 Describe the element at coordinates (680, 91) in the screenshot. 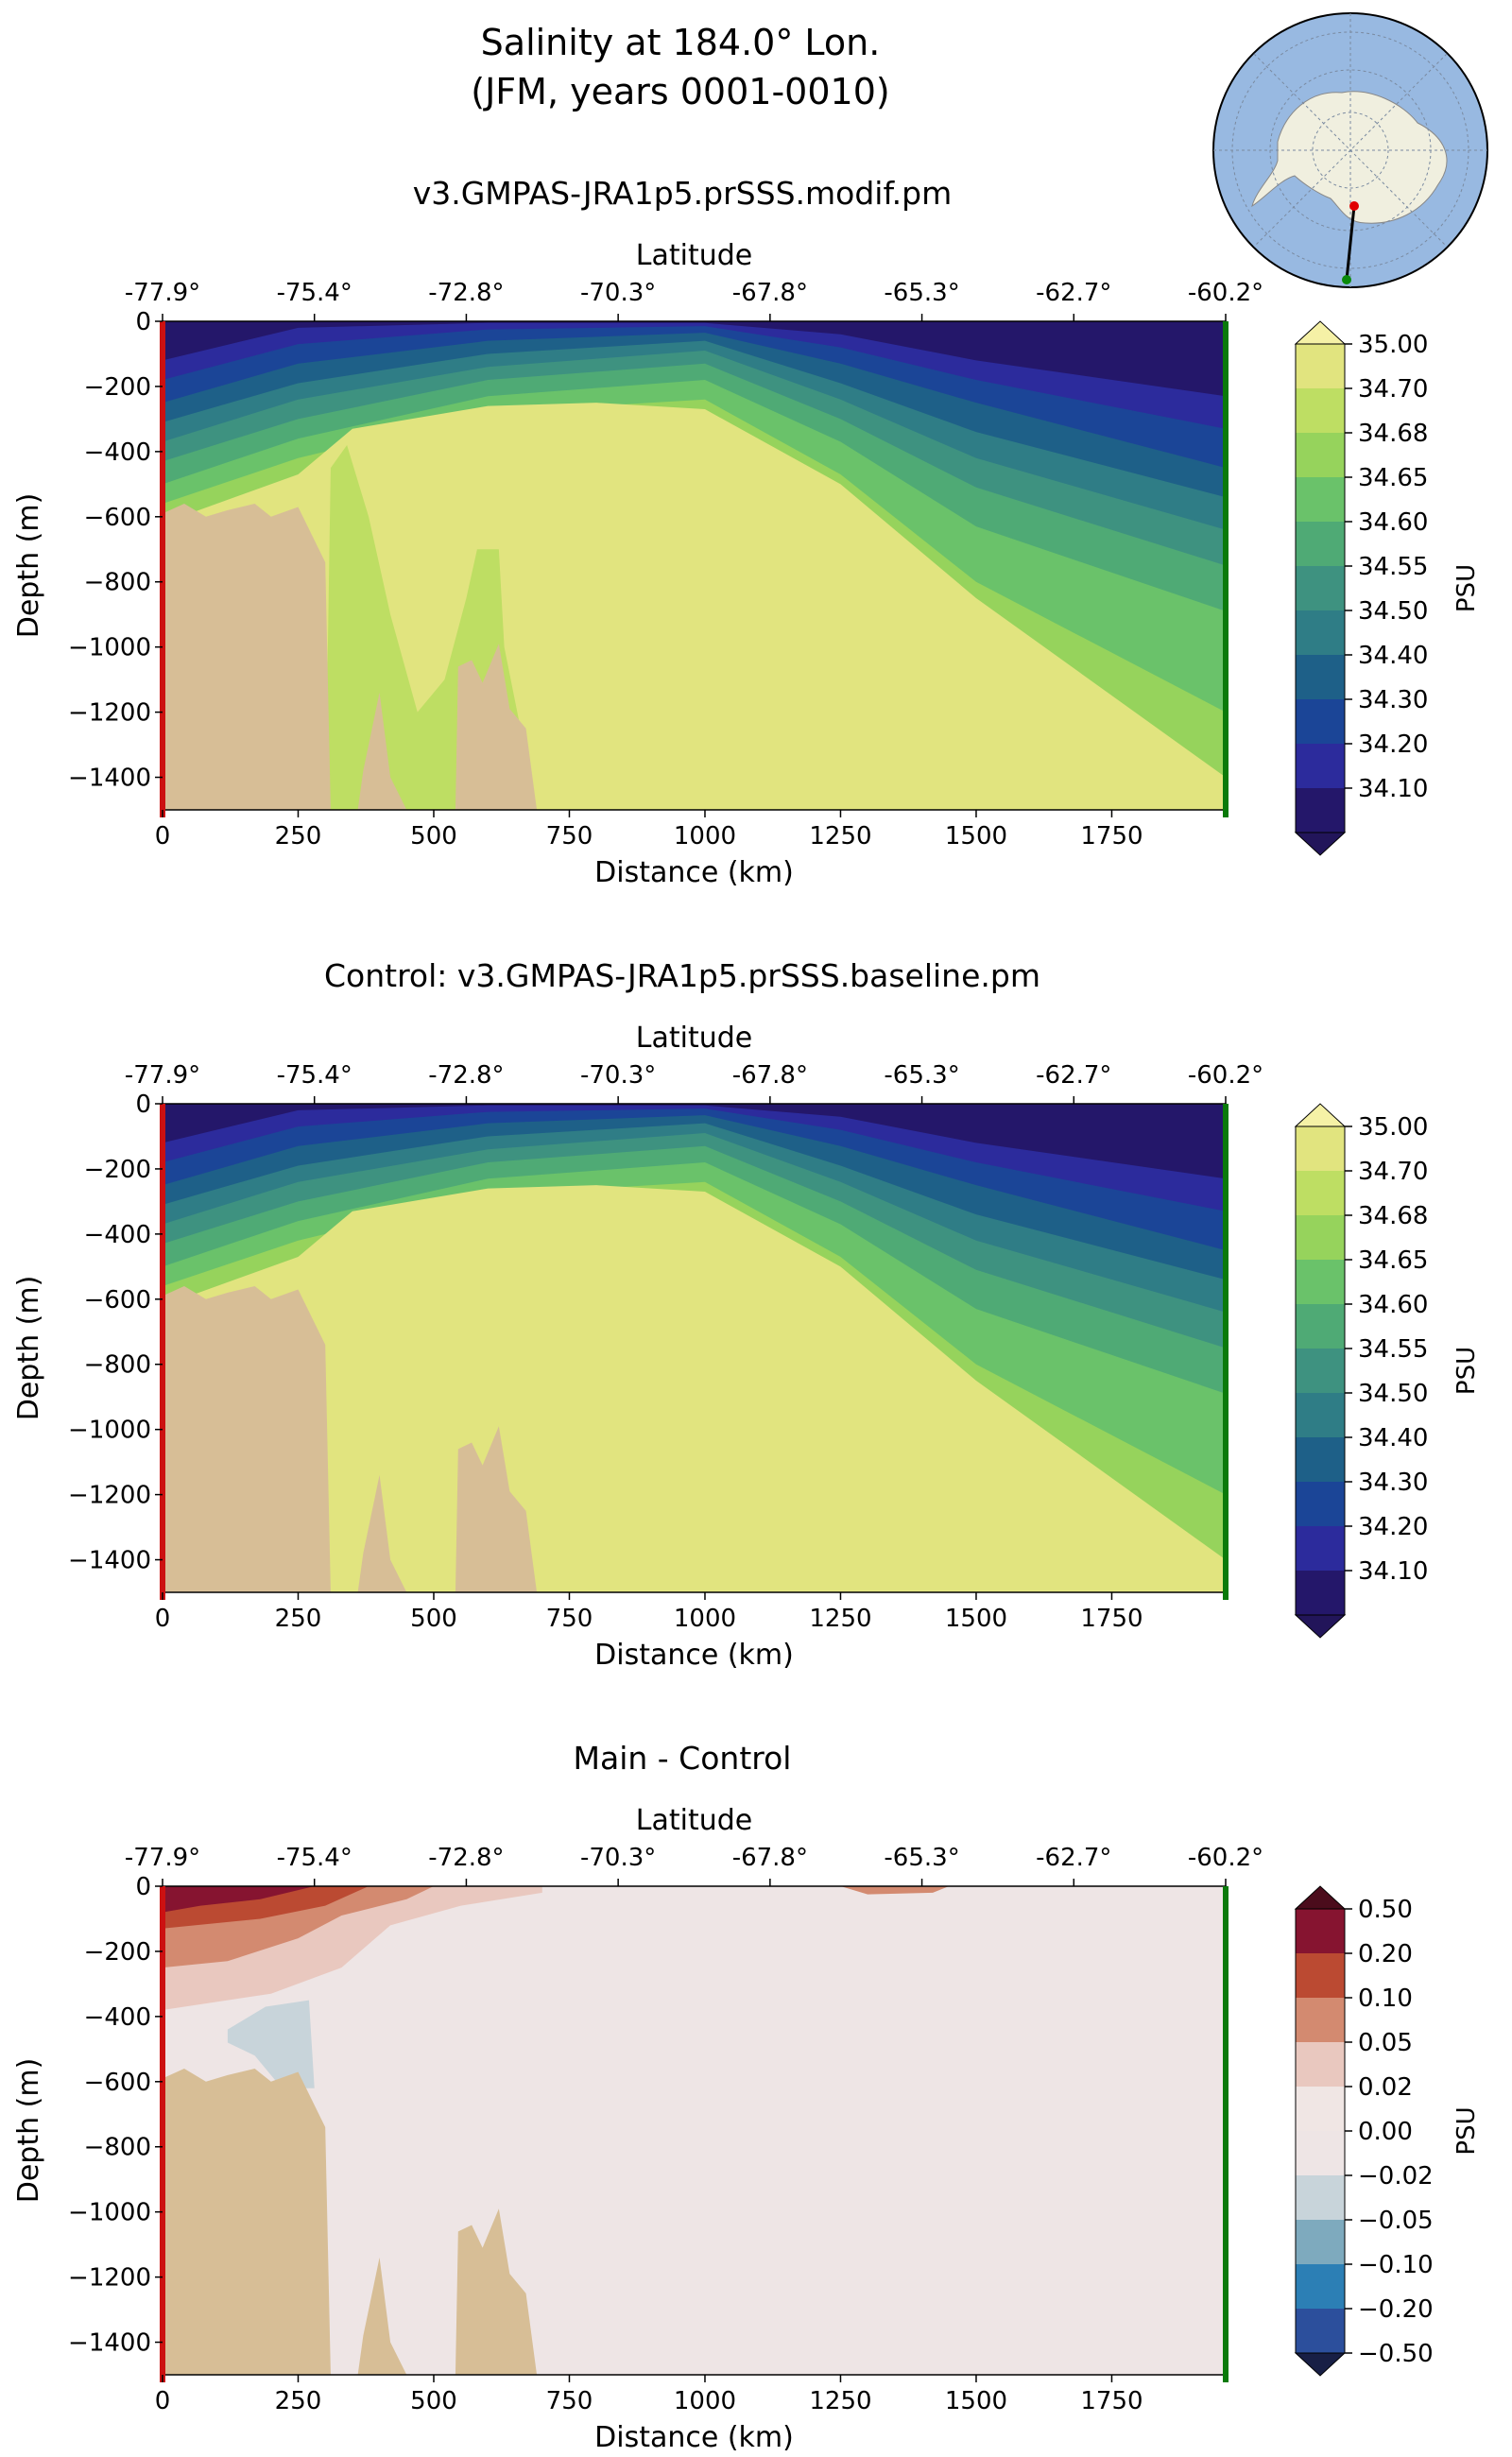

I see `figure-title-line2: (JFM, years 0001-0010)` at that location.